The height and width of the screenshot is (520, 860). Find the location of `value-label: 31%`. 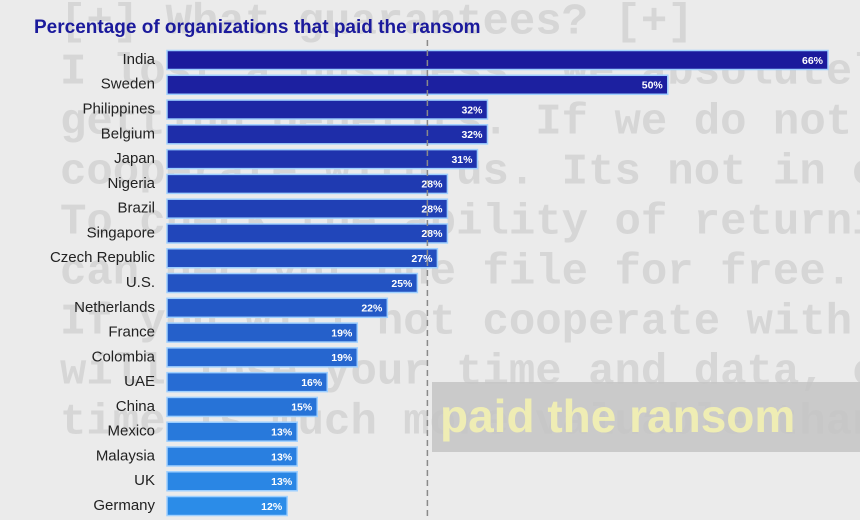

value-label: 31% is located at coordinates (462, 160).